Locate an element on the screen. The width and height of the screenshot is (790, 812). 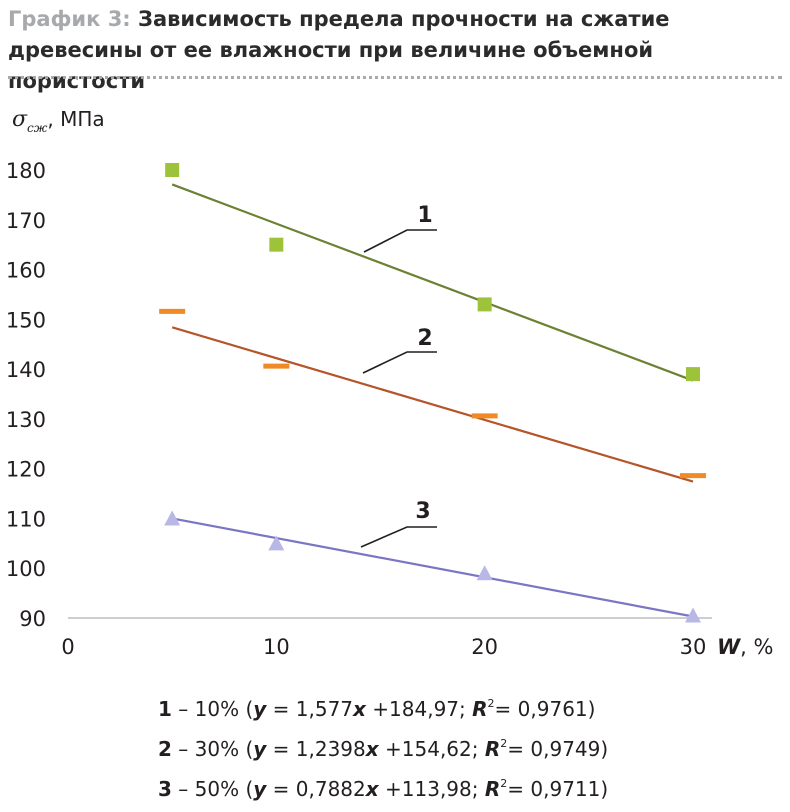
legend-text: = 0,9749) is located at coordinates (558, 749).